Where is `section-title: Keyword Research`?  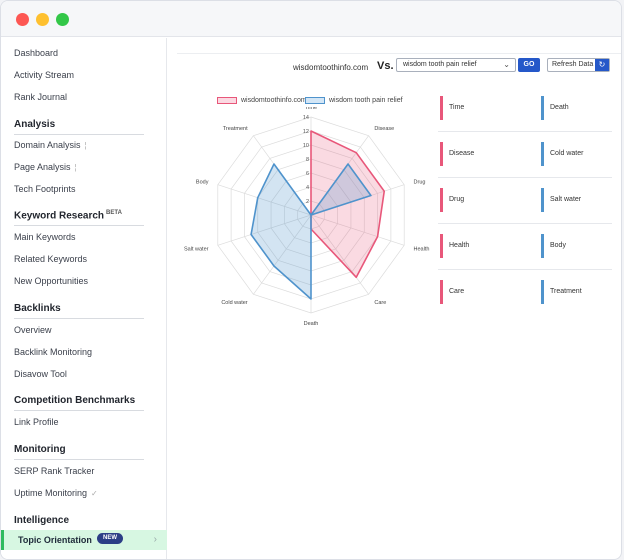 section-title: Keyword Research is located at coordinates (59, 216).